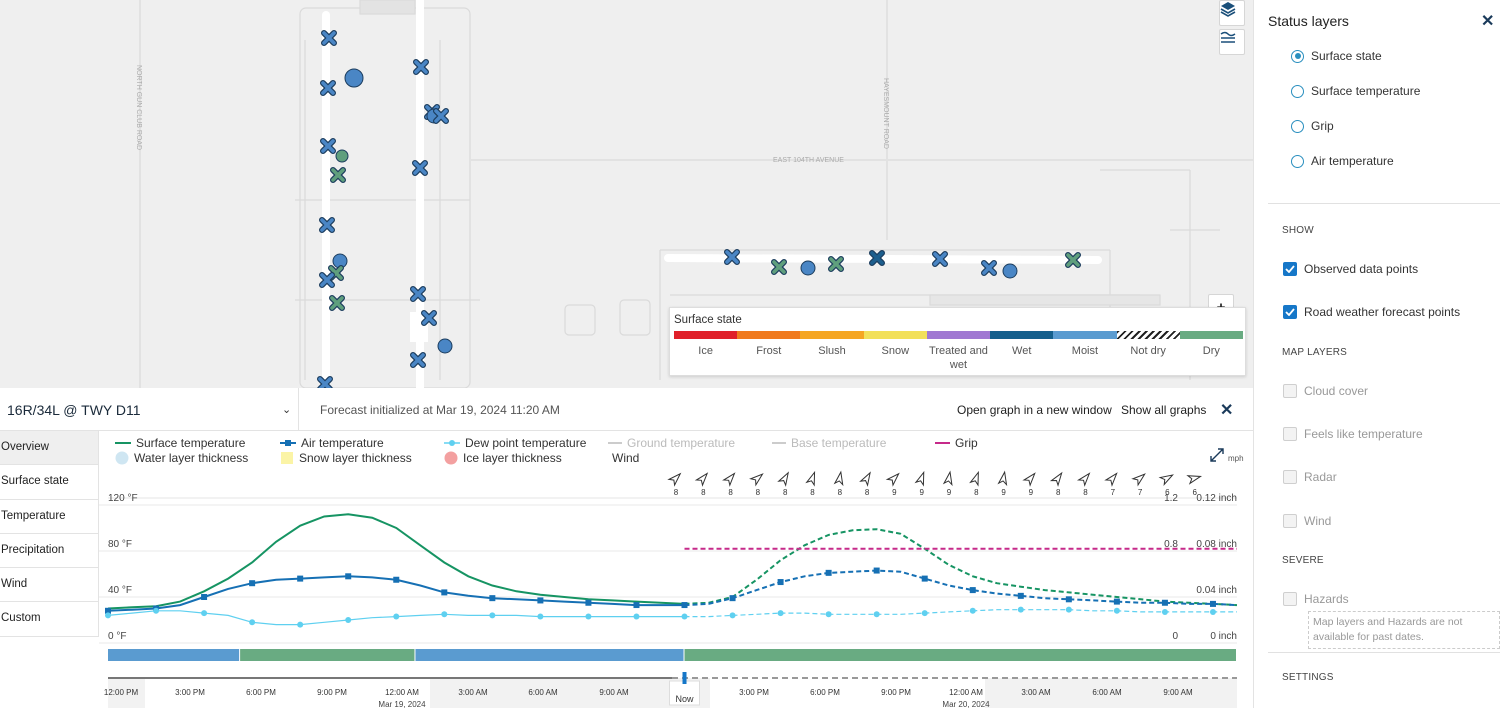 The width and height of the screenshot is (1500, 708). I want to click on road-label-hayesmount: HAYESMOUNT ROAD, so click(885, 113).